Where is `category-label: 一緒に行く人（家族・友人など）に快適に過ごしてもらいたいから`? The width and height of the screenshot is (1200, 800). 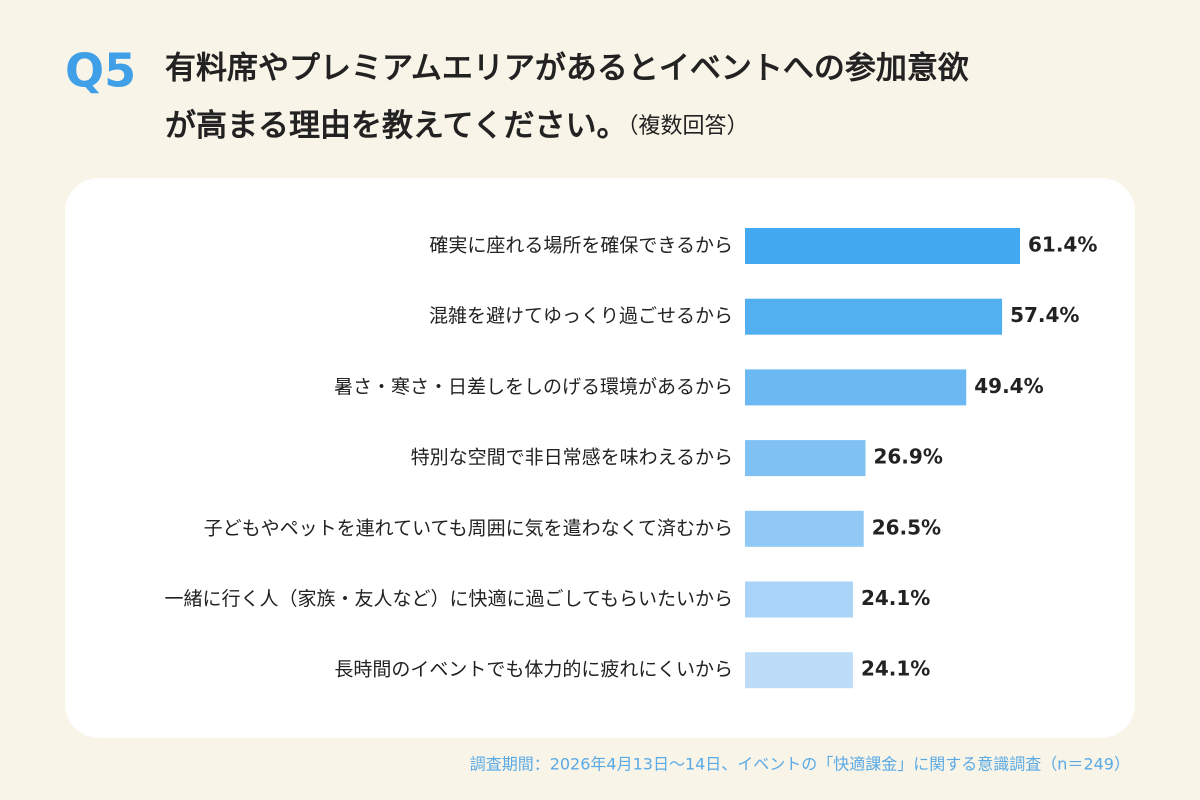
category-label: 一緒に行く人（家族・友人など）に快適に過ごしてもらいたいから is located at coordinates (449, 599).